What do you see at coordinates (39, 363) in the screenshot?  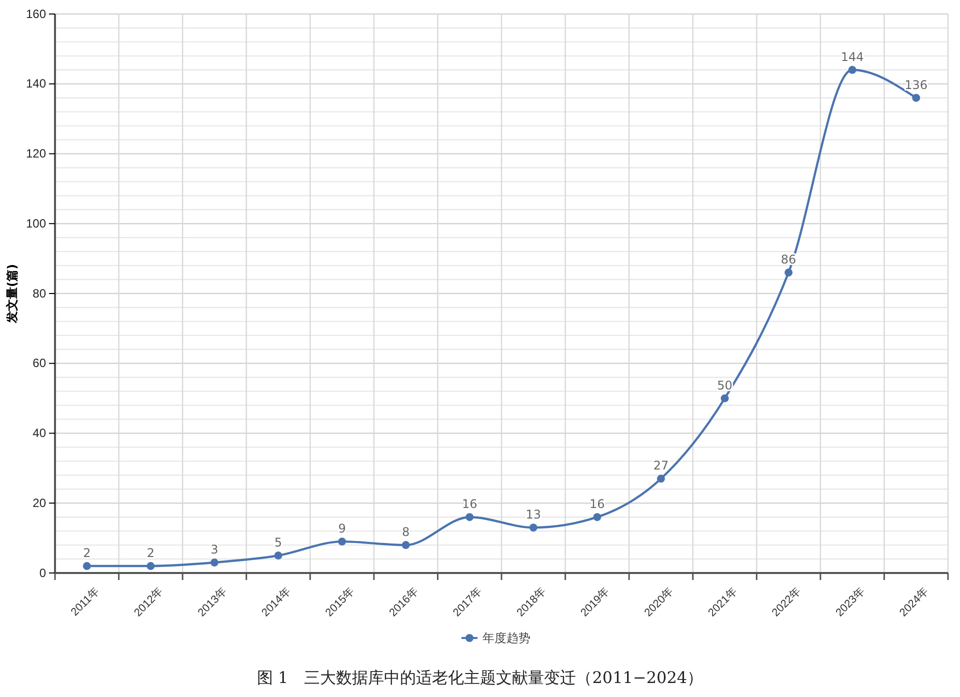 I see `y-tick-label: 60` at bounding box center [39, 363].